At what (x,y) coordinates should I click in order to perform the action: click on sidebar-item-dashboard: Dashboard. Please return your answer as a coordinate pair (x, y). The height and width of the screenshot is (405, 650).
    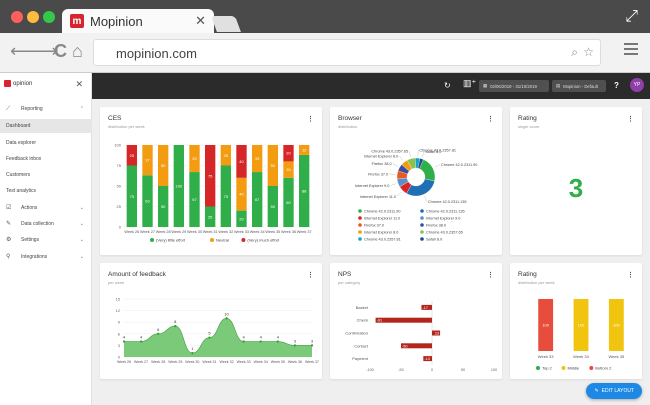
    Looking at the image, I should click on (46, 126).